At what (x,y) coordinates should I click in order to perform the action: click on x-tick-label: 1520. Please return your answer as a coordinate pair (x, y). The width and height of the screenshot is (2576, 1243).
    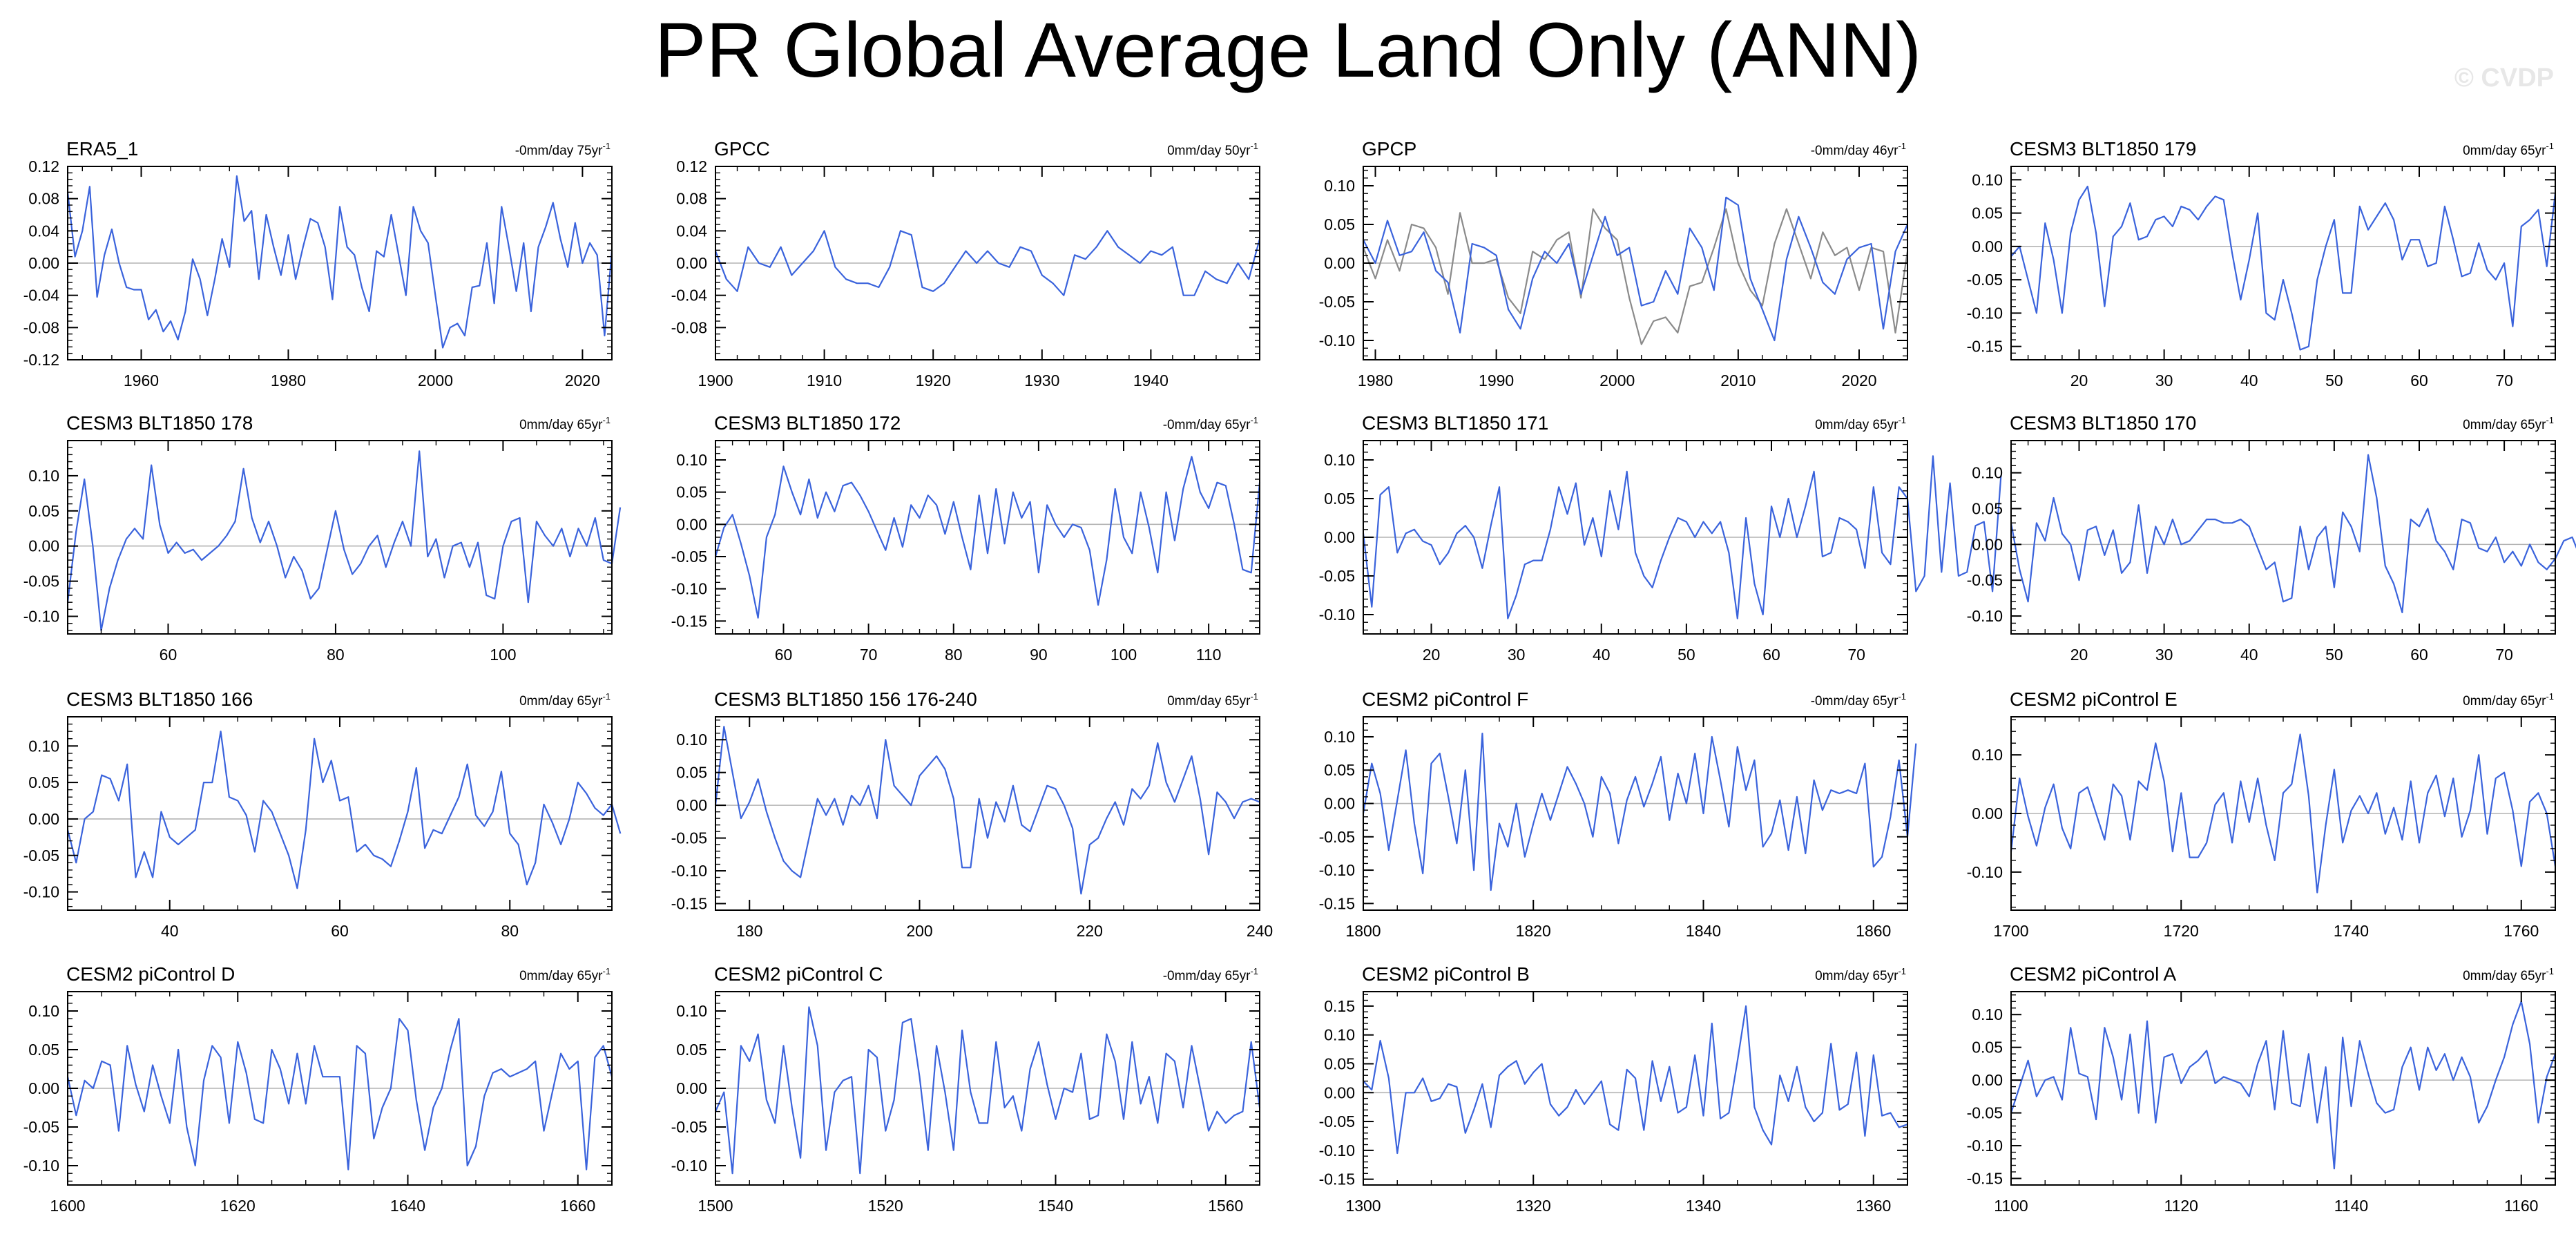
    Looking at the image, I should click on (885, 1206).